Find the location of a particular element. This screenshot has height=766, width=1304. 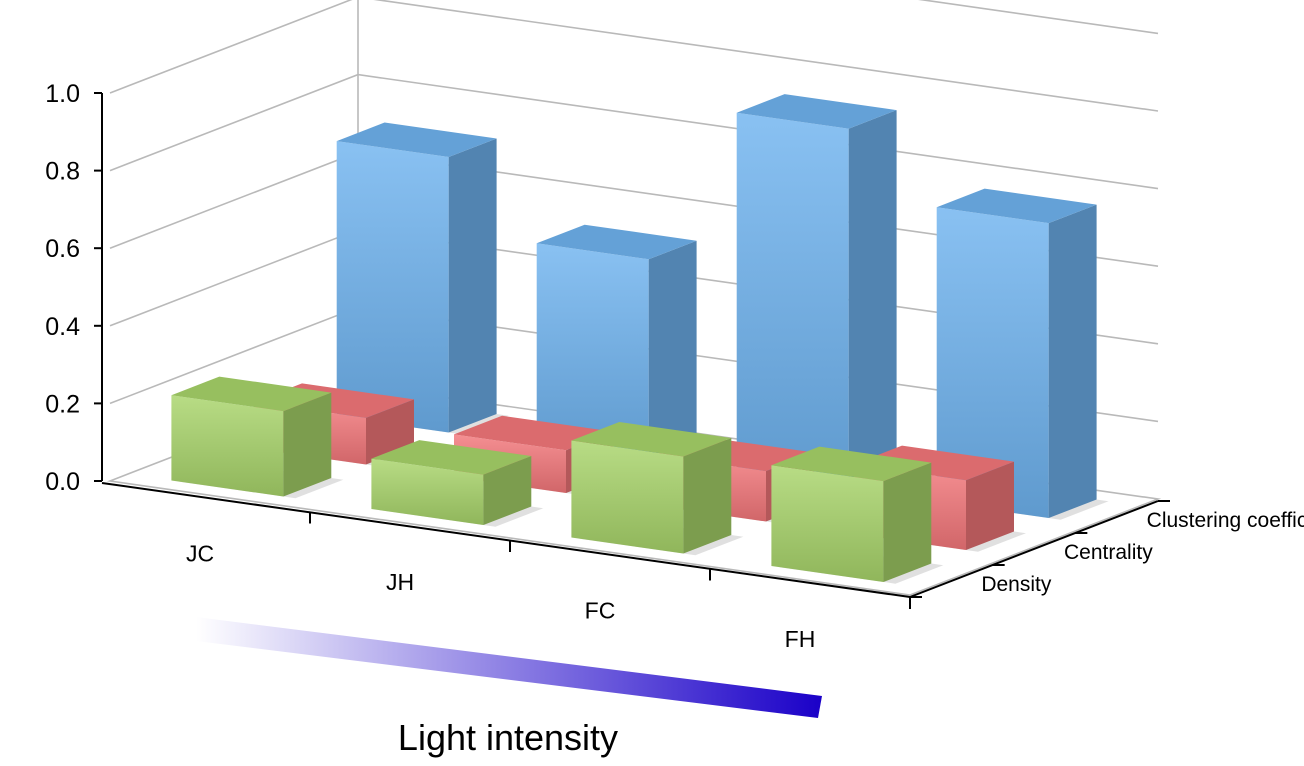

intensity-label: Light intensity is located at coordinates (508, 737).